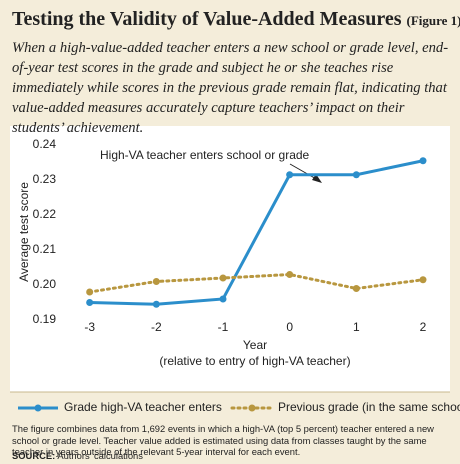 This screenshot has width=460, height=464. Describe the element at coordinates (205, 155) in the screenshot. I see `annotation: High-VA teacher enters school or grade` at that location.